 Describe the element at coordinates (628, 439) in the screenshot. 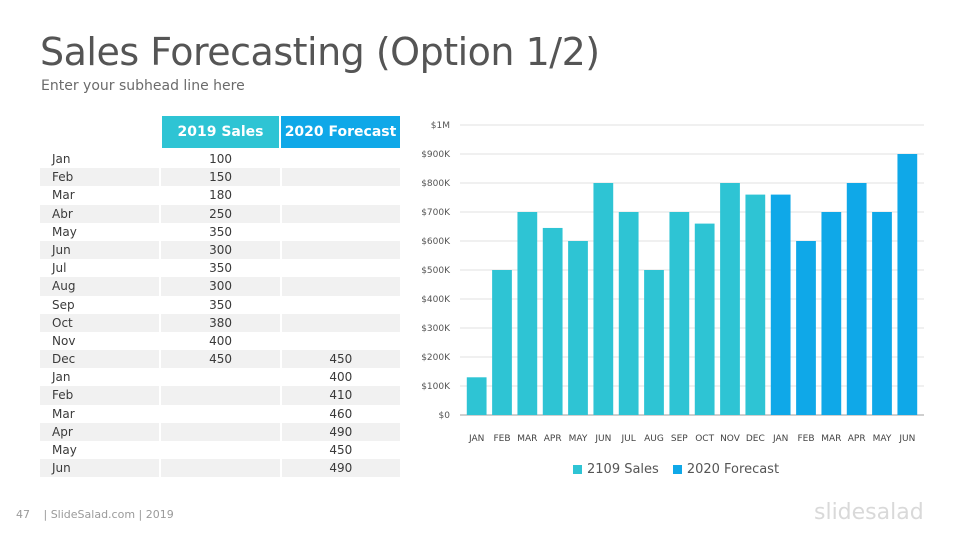

I see `x-tick-label: JUL` at that location.